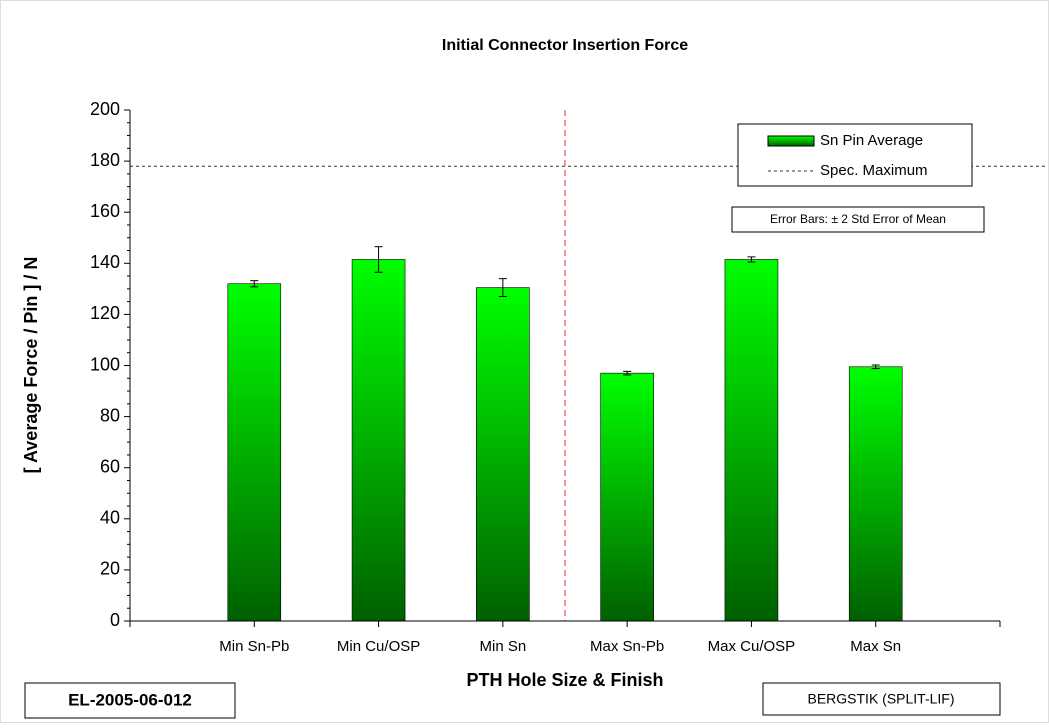 This screenshot has width=1049, height=728. What do you see at coordinates (875, 646) in the screenshot?
I see `x-tick-label: Max Sn` at bounding box center [875, 646].